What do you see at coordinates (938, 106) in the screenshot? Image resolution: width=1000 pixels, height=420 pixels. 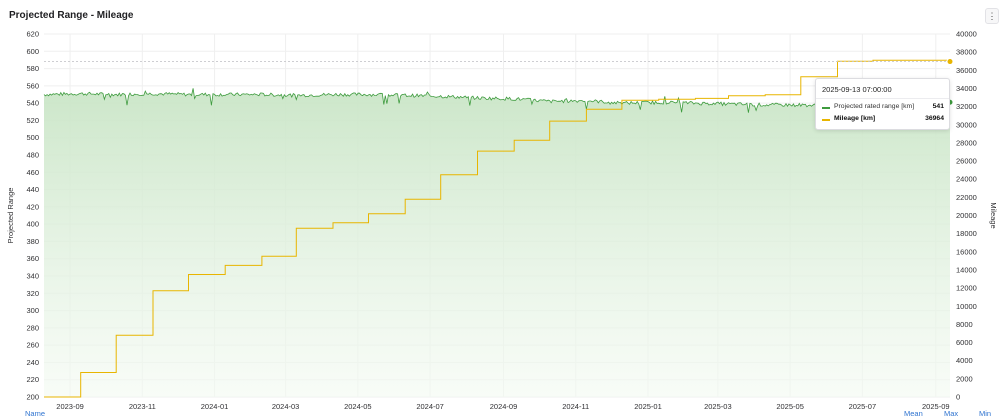 I see `tooltip-range-value: 541` at bounding box center [938, 106].